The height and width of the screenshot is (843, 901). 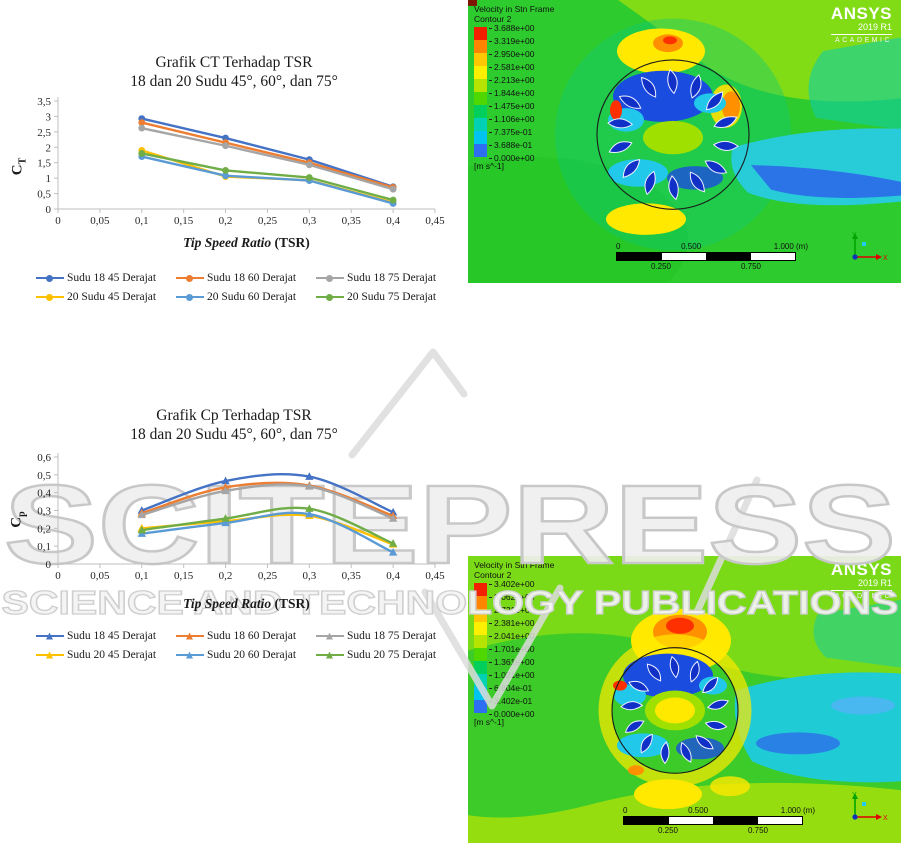 What do you see at coordinates (252, 655) in the screenshot?
I see `legend-label: Sudu 20 60 Derajat` at bounding box center [252, 655].